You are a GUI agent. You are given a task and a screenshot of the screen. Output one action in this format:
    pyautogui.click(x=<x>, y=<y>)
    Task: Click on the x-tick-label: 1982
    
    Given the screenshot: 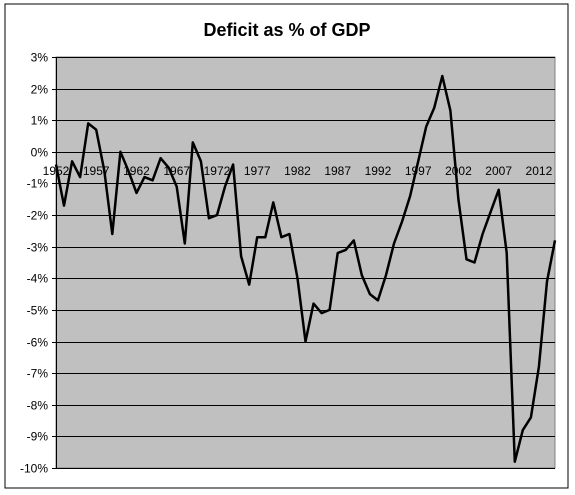 What is the action you would take?
    pyautogui.click(x=297, y=171)
    